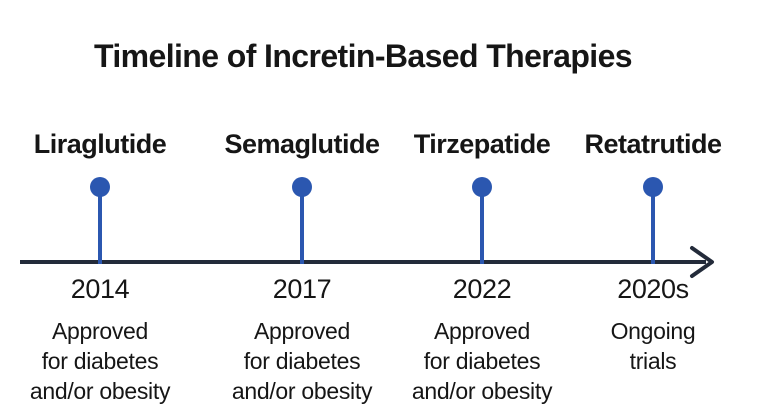 The image size is (772, 420). What do you see at coordinates (482, 144) in the screenshot?
I see `drug-name: Tirzepatide` at bounding box center [482, 144].